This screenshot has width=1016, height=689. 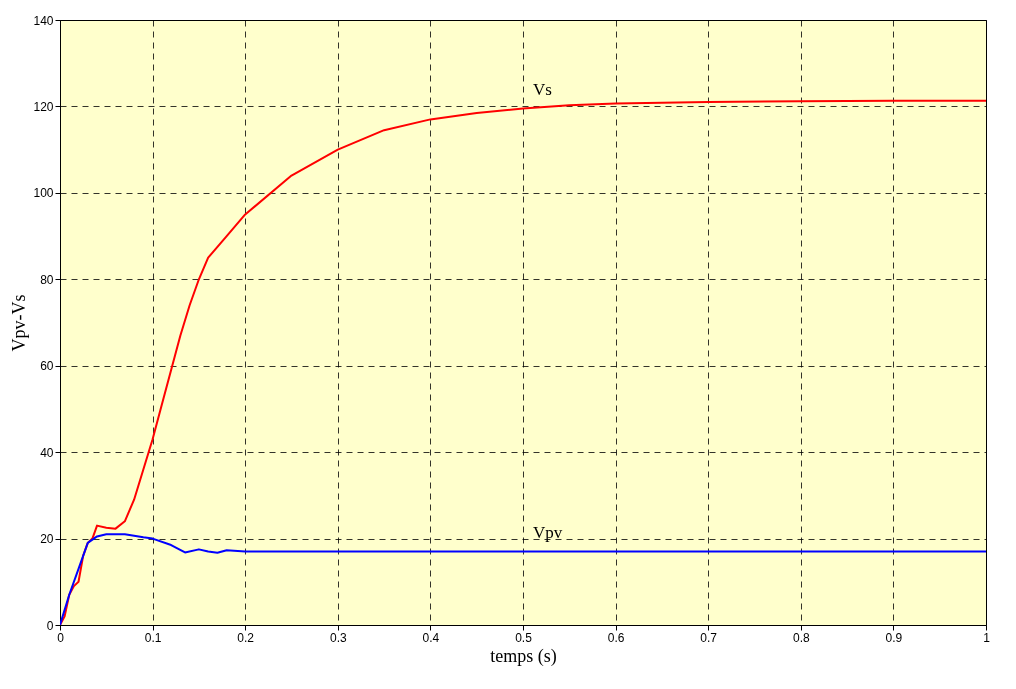 I want to click on x-tick-label: 0.6, so click(x=616, y=637).